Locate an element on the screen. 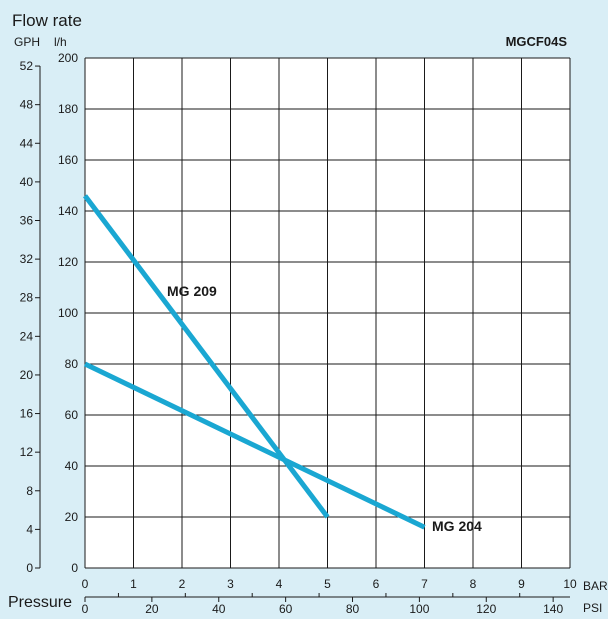 The height and width of the screenshot is (619, 608). y-tick-label-gph: 0 is located at coordinates (29, 568).